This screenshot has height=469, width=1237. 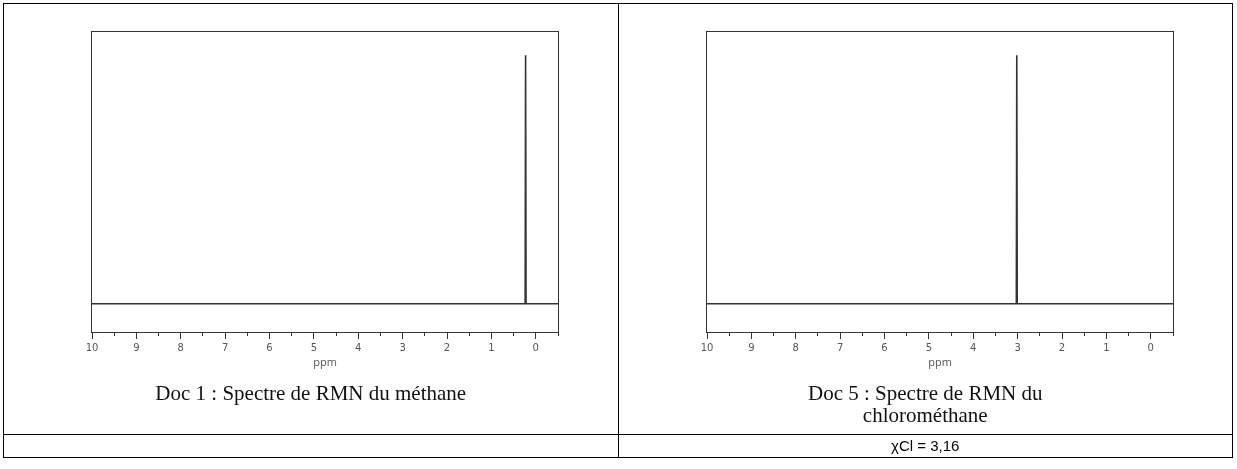 What do you see at coordinates (925, 446) in the screenshot?
I see `text: χCl = 3,16` at bounding box center [925, 446].